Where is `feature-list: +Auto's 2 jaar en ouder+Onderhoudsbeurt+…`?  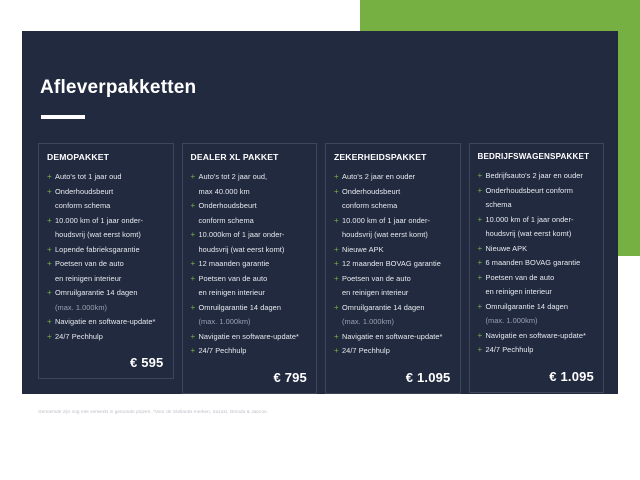
feature-list: +Auto's 2 jaar en ouder+Onderhoudsbeurt+… is located at coordinates (393, 265).